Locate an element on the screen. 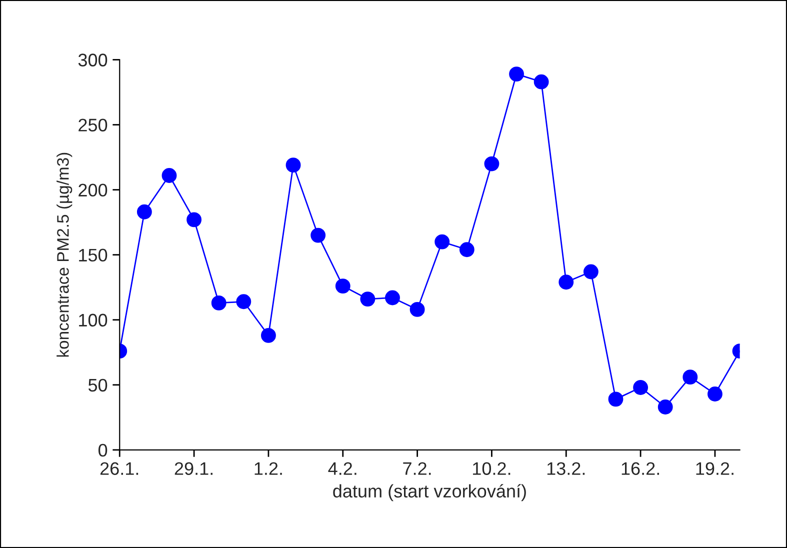 This screenshot has width=787, height=548. y-tick-label: 150 is located at coordinates (93, 255).